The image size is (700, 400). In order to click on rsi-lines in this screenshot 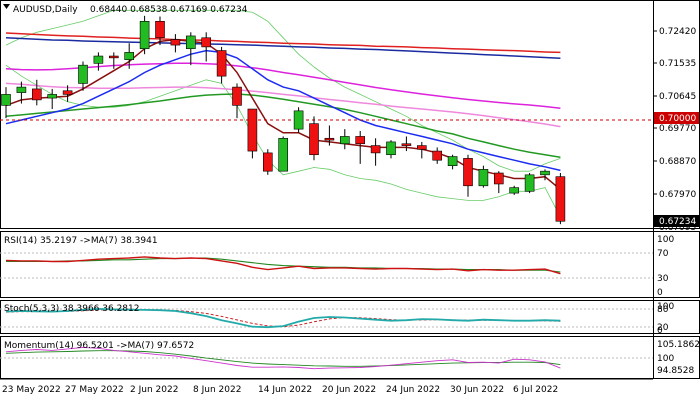, I will do `click(283, 265)`.